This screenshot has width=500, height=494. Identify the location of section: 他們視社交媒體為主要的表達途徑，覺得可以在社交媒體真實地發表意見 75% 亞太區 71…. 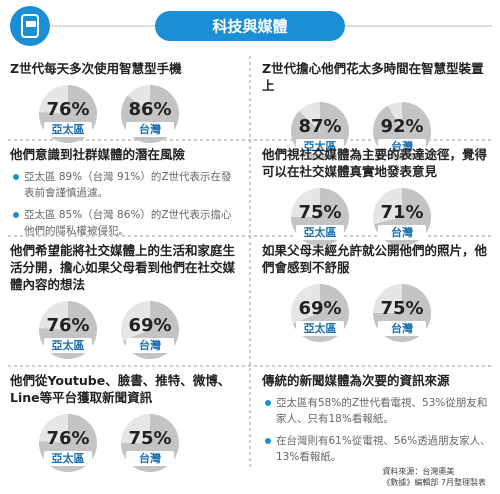
(378, 199).